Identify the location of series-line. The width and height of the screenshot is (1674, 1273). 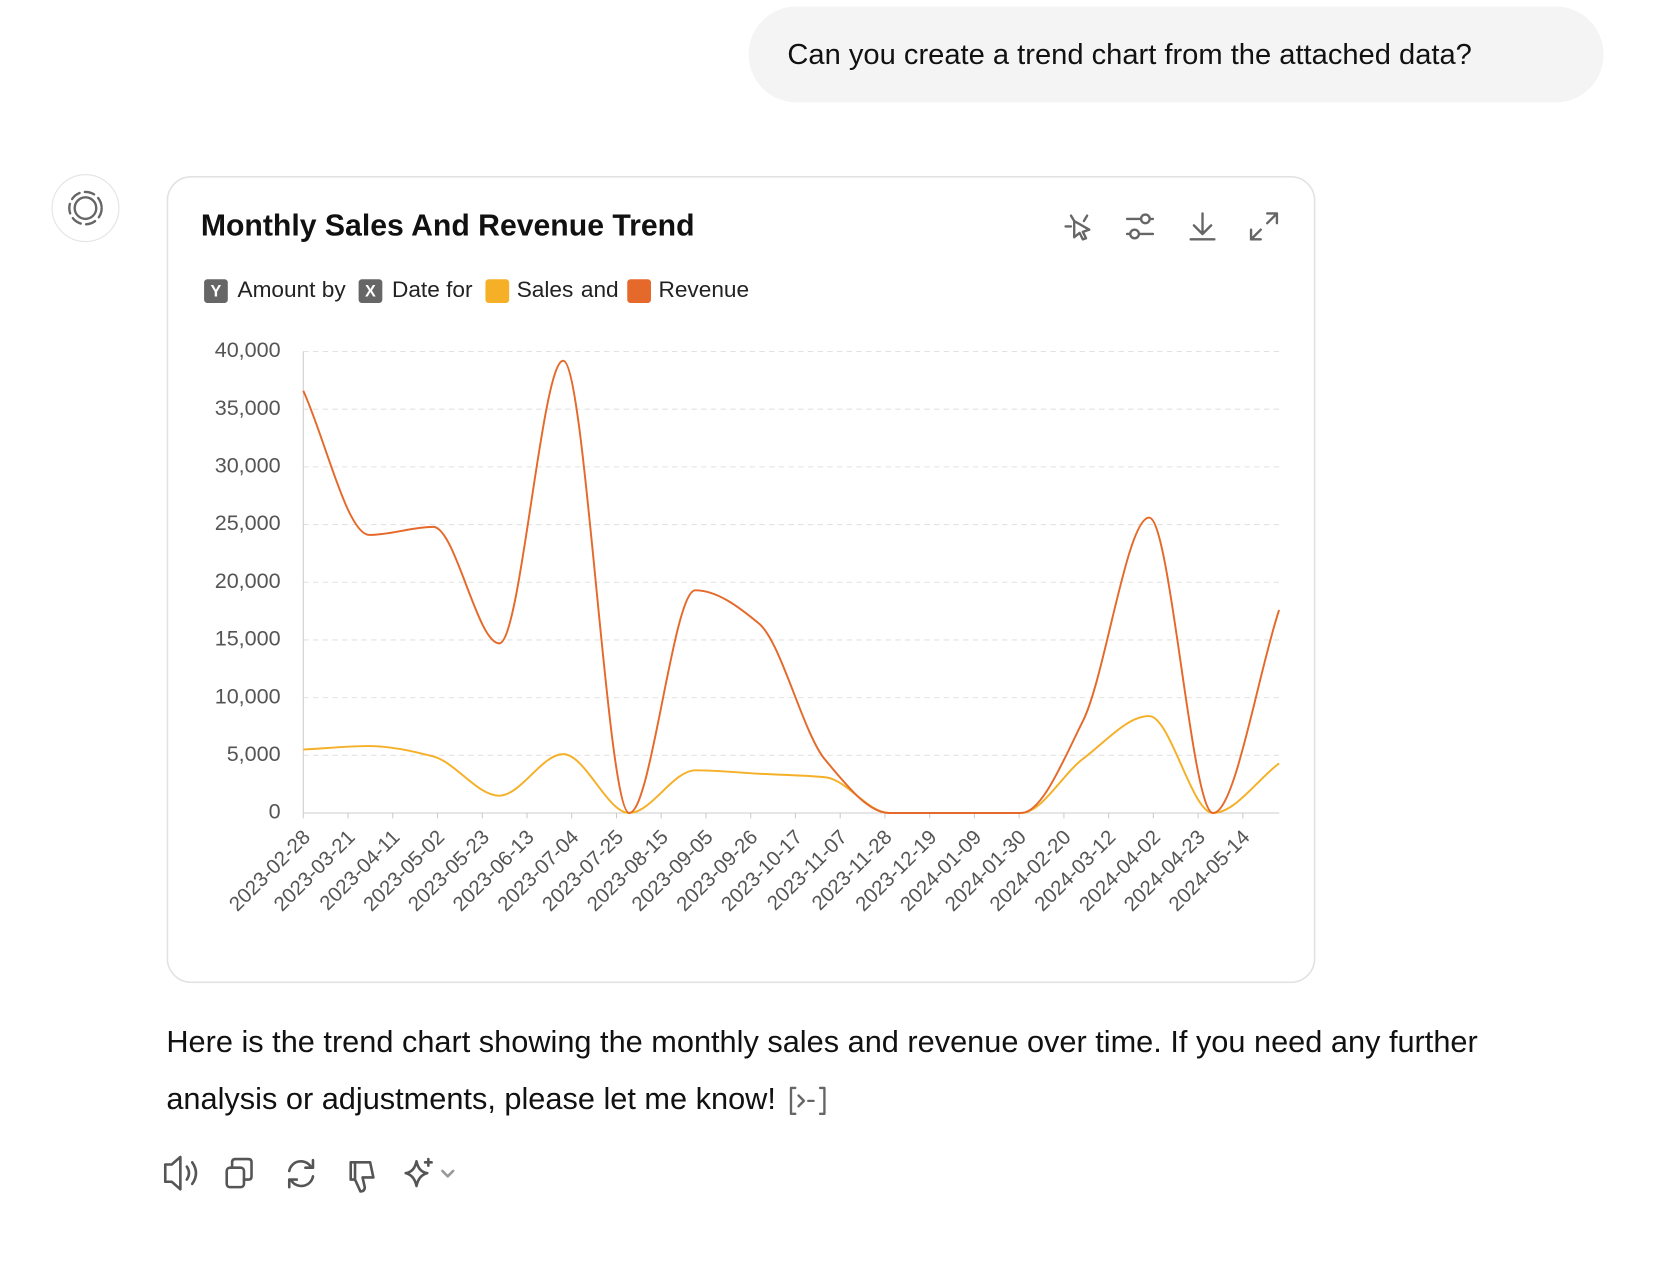
(791, 764).